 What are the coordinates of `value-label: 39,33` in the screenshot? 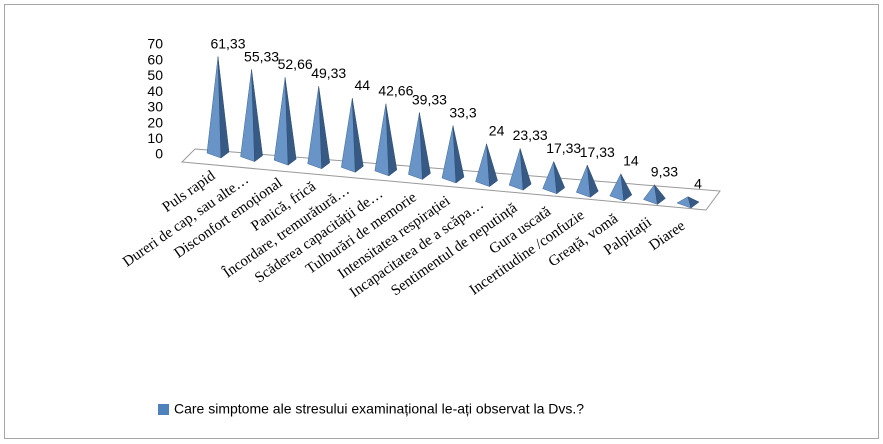 It's located at (429, 99).